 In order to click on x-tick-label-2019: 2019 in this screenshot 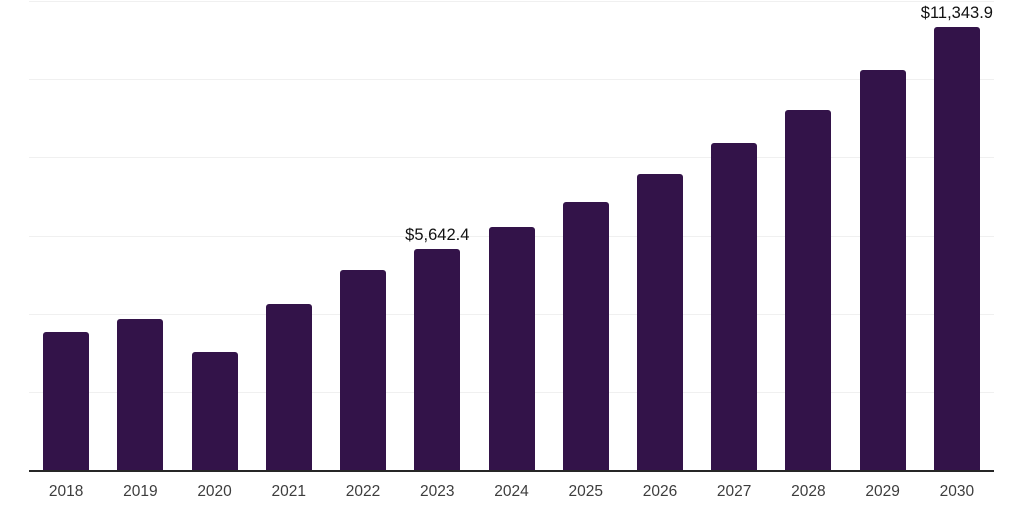, I will do `click(140, 491)`.